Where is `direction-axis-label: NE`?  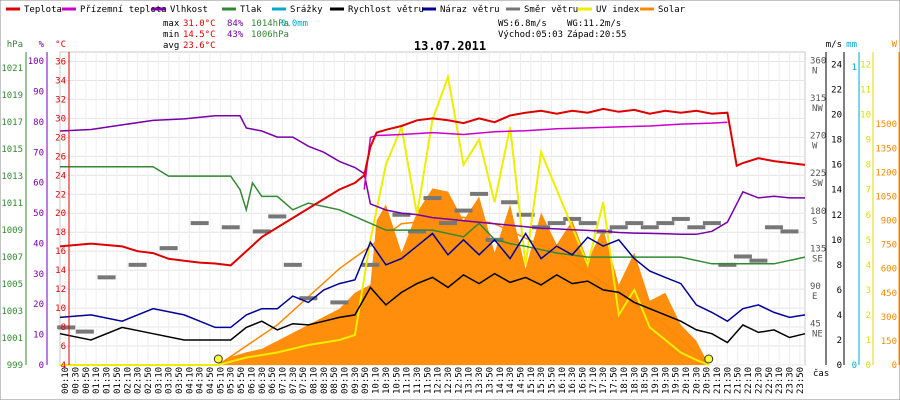
direction-axis-label: NE is located at coordinates (817, 334).